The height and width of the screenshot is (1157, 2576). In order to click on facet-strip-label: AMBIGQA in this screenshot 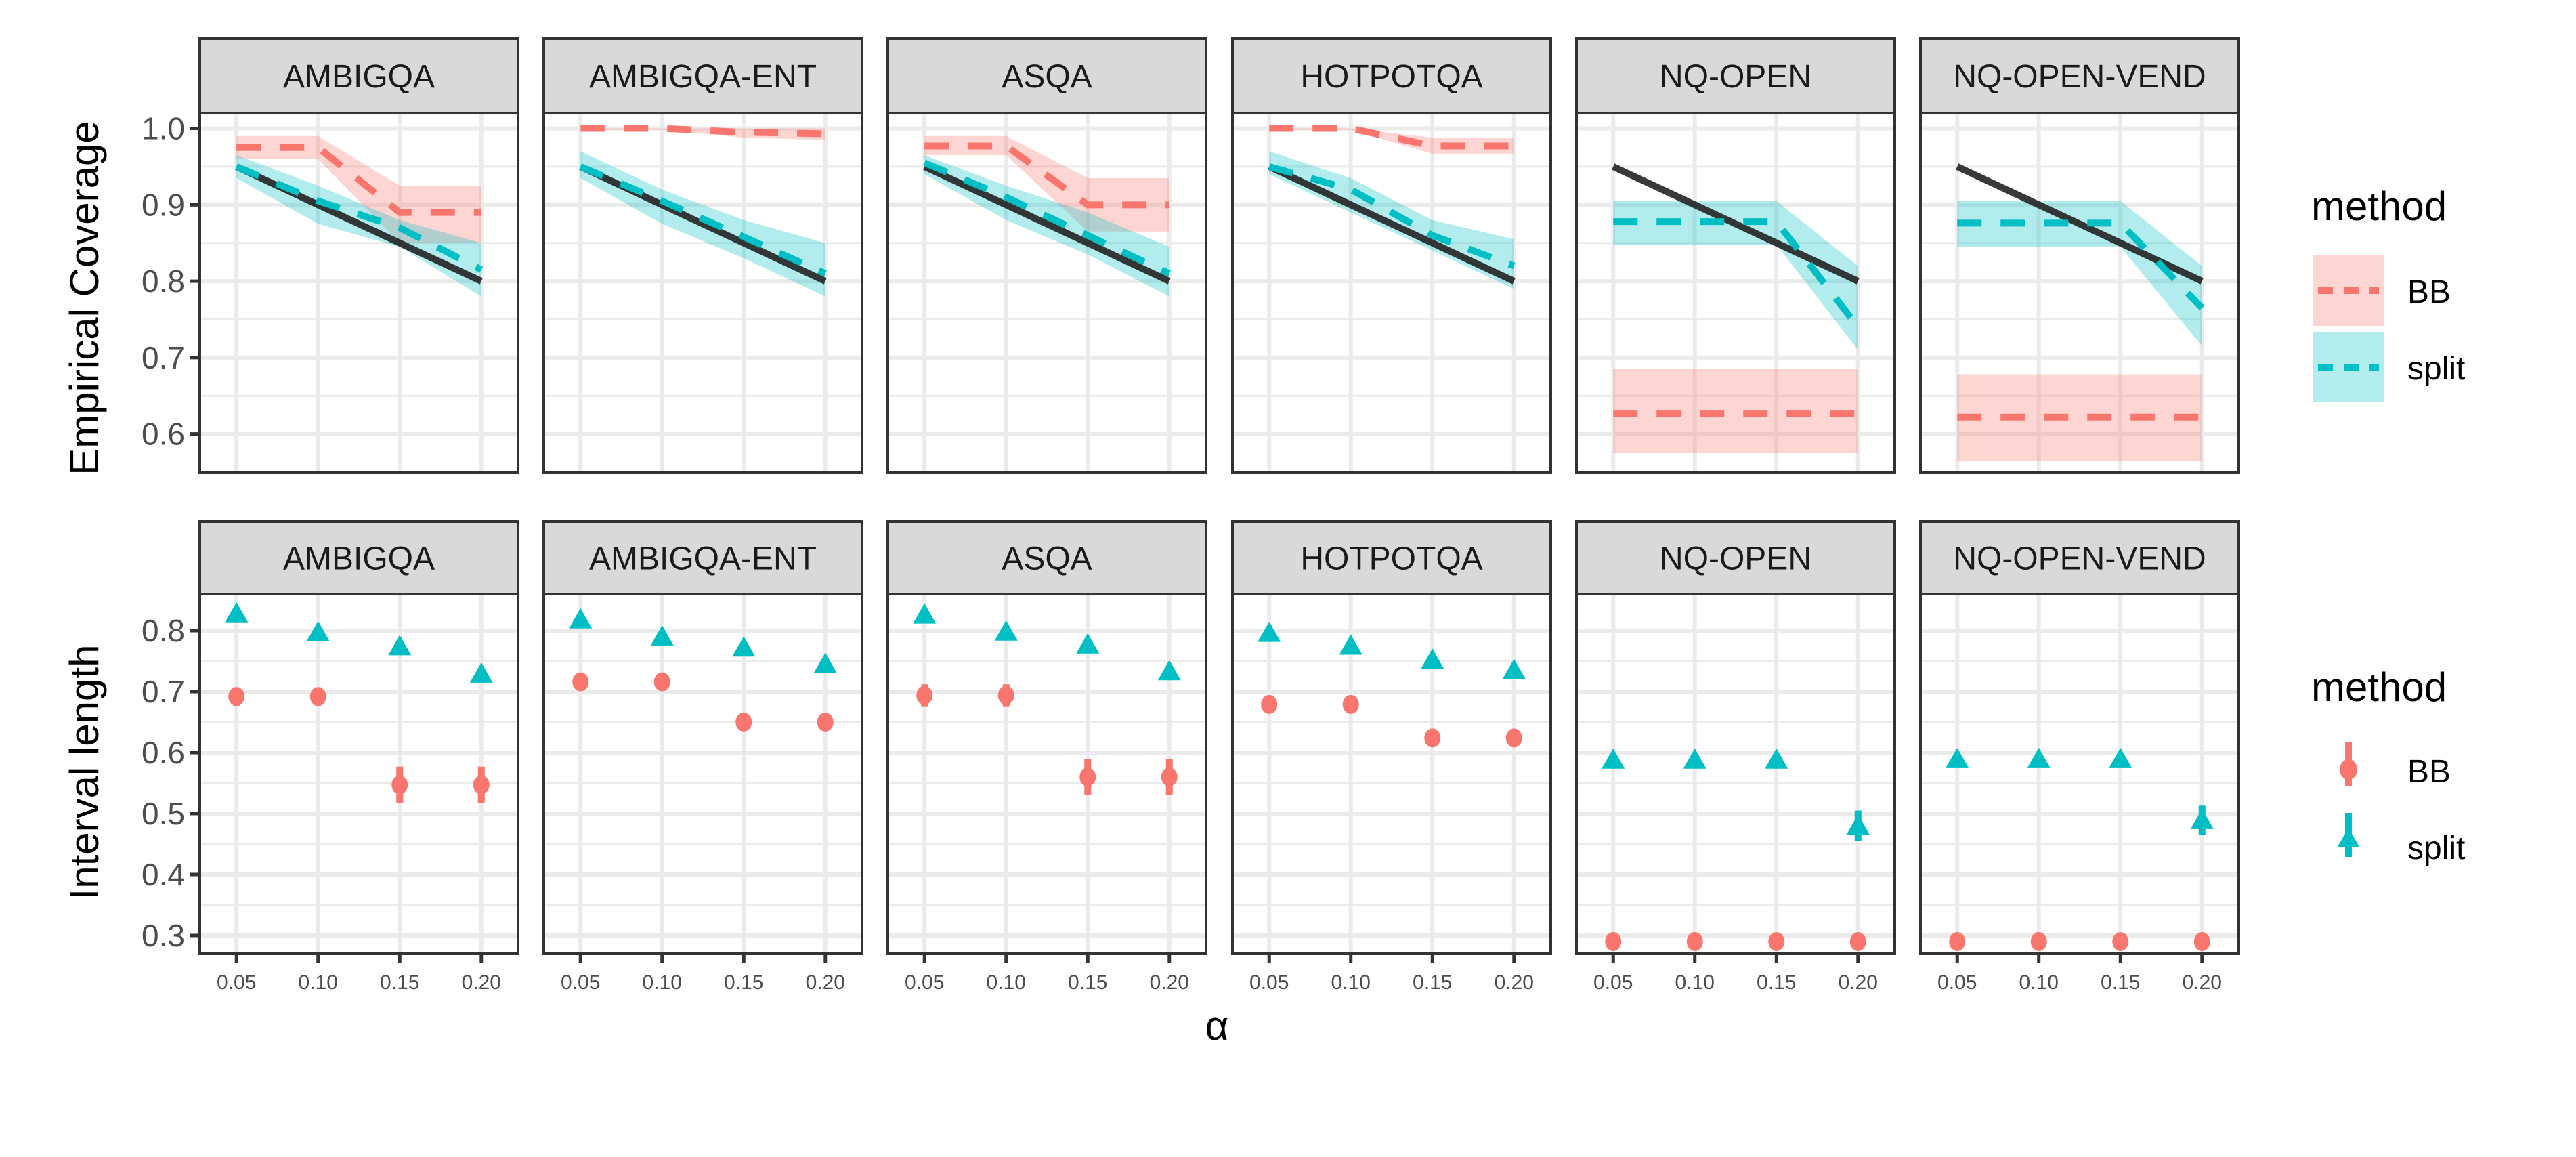, I will do `click(359, 77)`.